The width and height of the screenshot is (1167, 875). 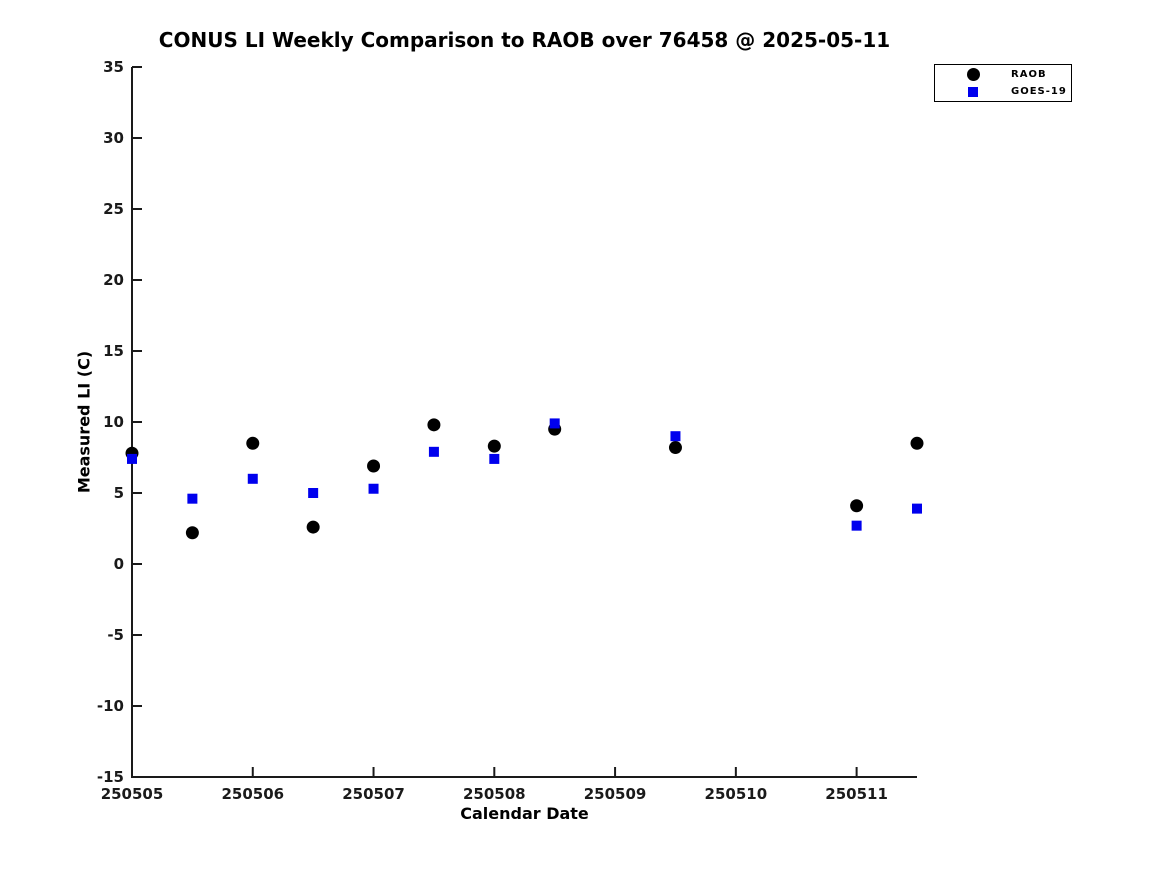 I want to click on raob-circle-marker-icon, so click(x=973, y=74).